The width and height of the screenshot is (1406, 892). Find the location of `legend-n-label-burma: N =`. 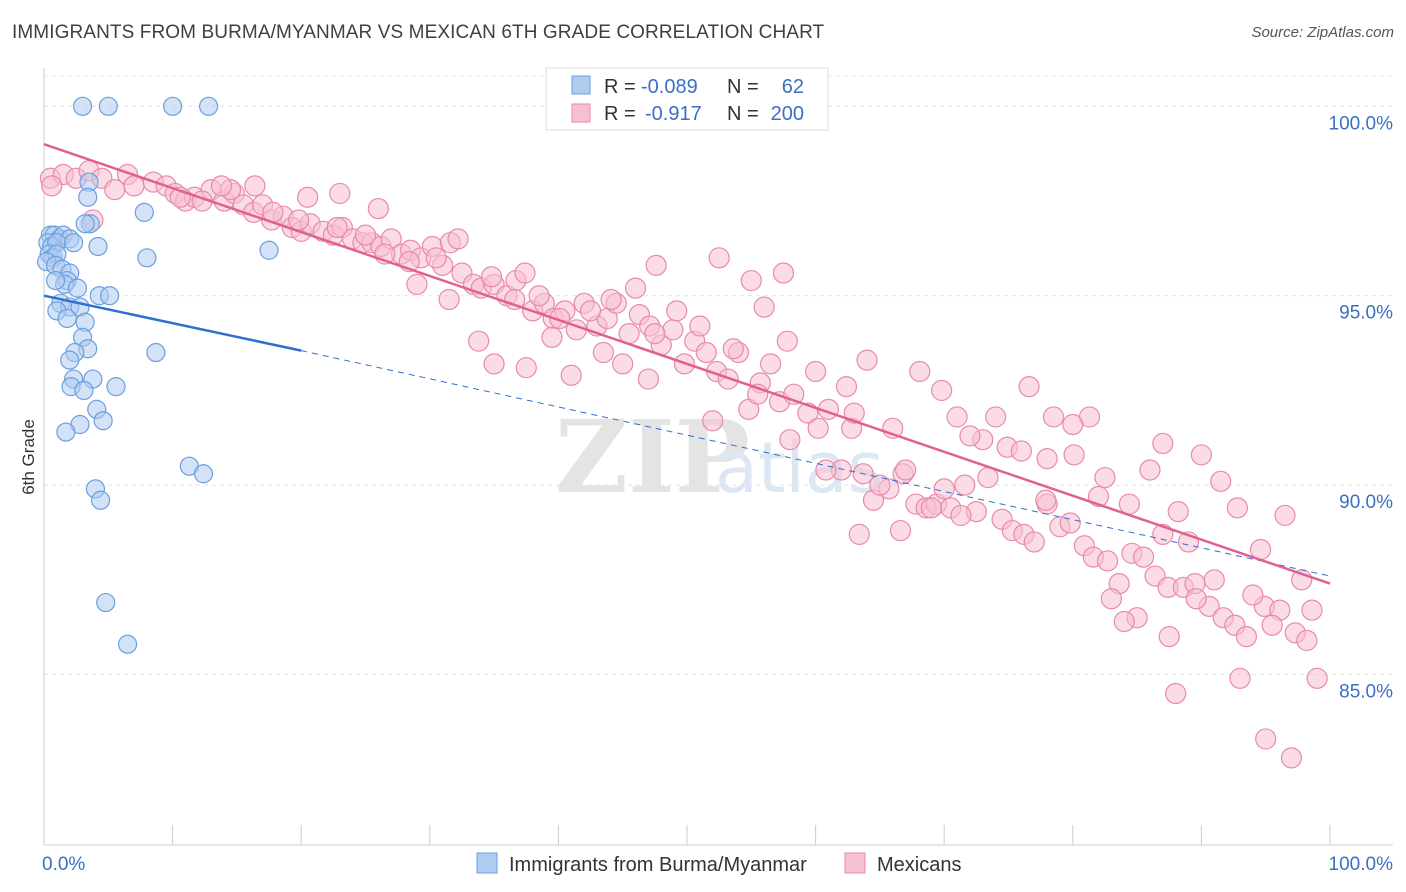

legend-n-label-burma: N = is located at coordinates (743, 87).